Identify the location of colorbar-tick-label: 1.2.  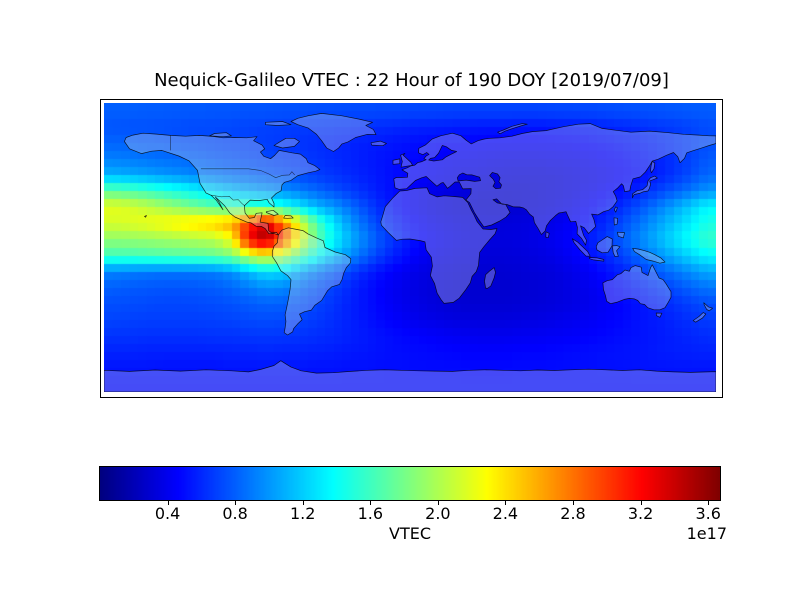
(302, 513).